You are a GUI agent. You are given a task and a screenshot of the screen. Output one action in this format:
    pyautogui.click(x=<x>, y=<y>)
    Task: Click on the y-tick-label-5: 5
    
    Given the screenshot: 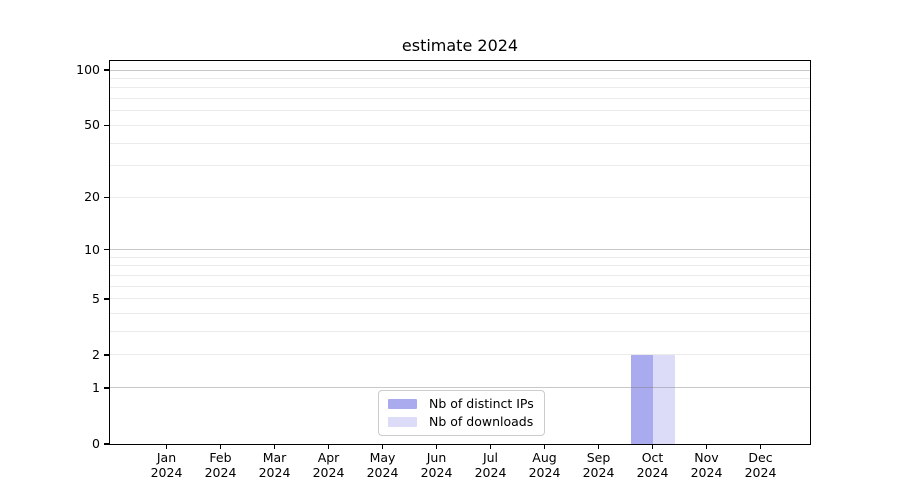 What is the action you would take?
    pyautogui.click(x=96, y=298)
    